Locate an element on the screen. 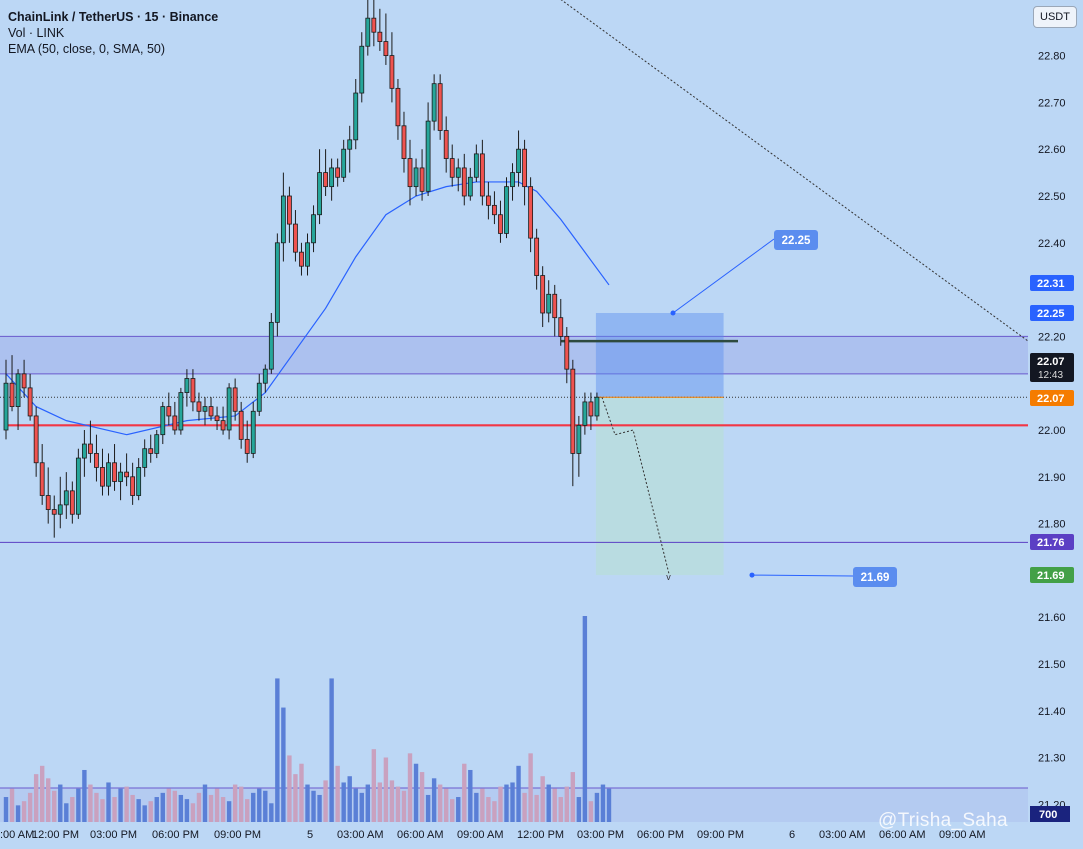  price-badge-label: 22.07 is located at coordinates (1051, 362).